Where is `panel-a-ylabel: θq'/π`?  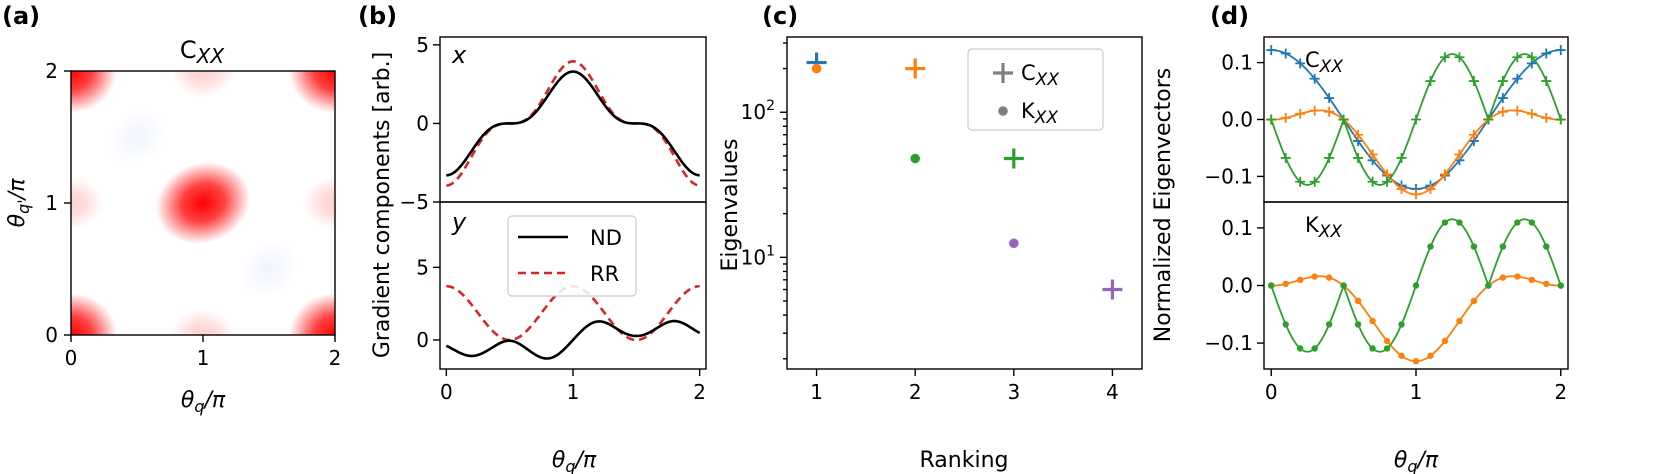
panel-a-ylabel: θq'/π is located at coordinates (19, 202).